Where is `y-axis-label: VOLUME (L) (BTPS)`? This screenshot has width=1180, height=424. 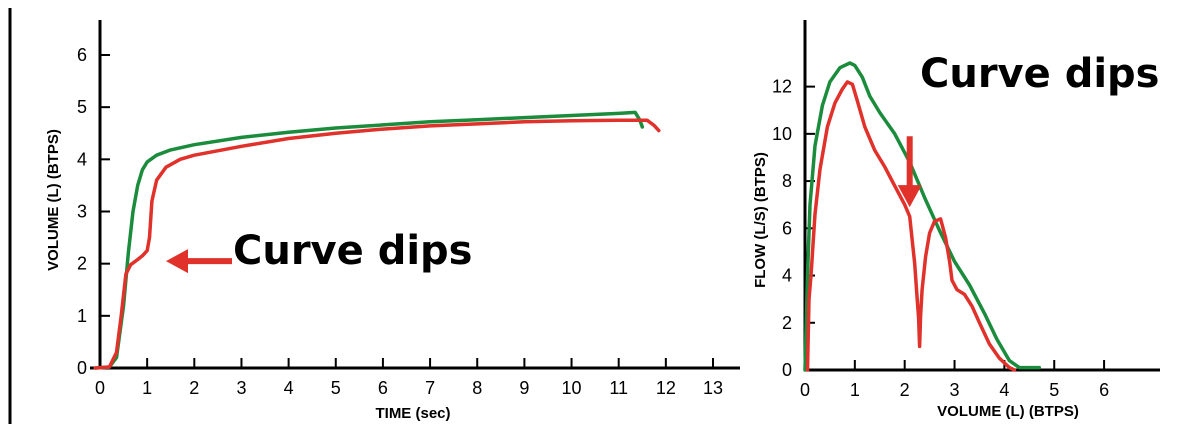
y-axis-label: VOLUME (L) (BTPS) is located at coordinates (53, 200).